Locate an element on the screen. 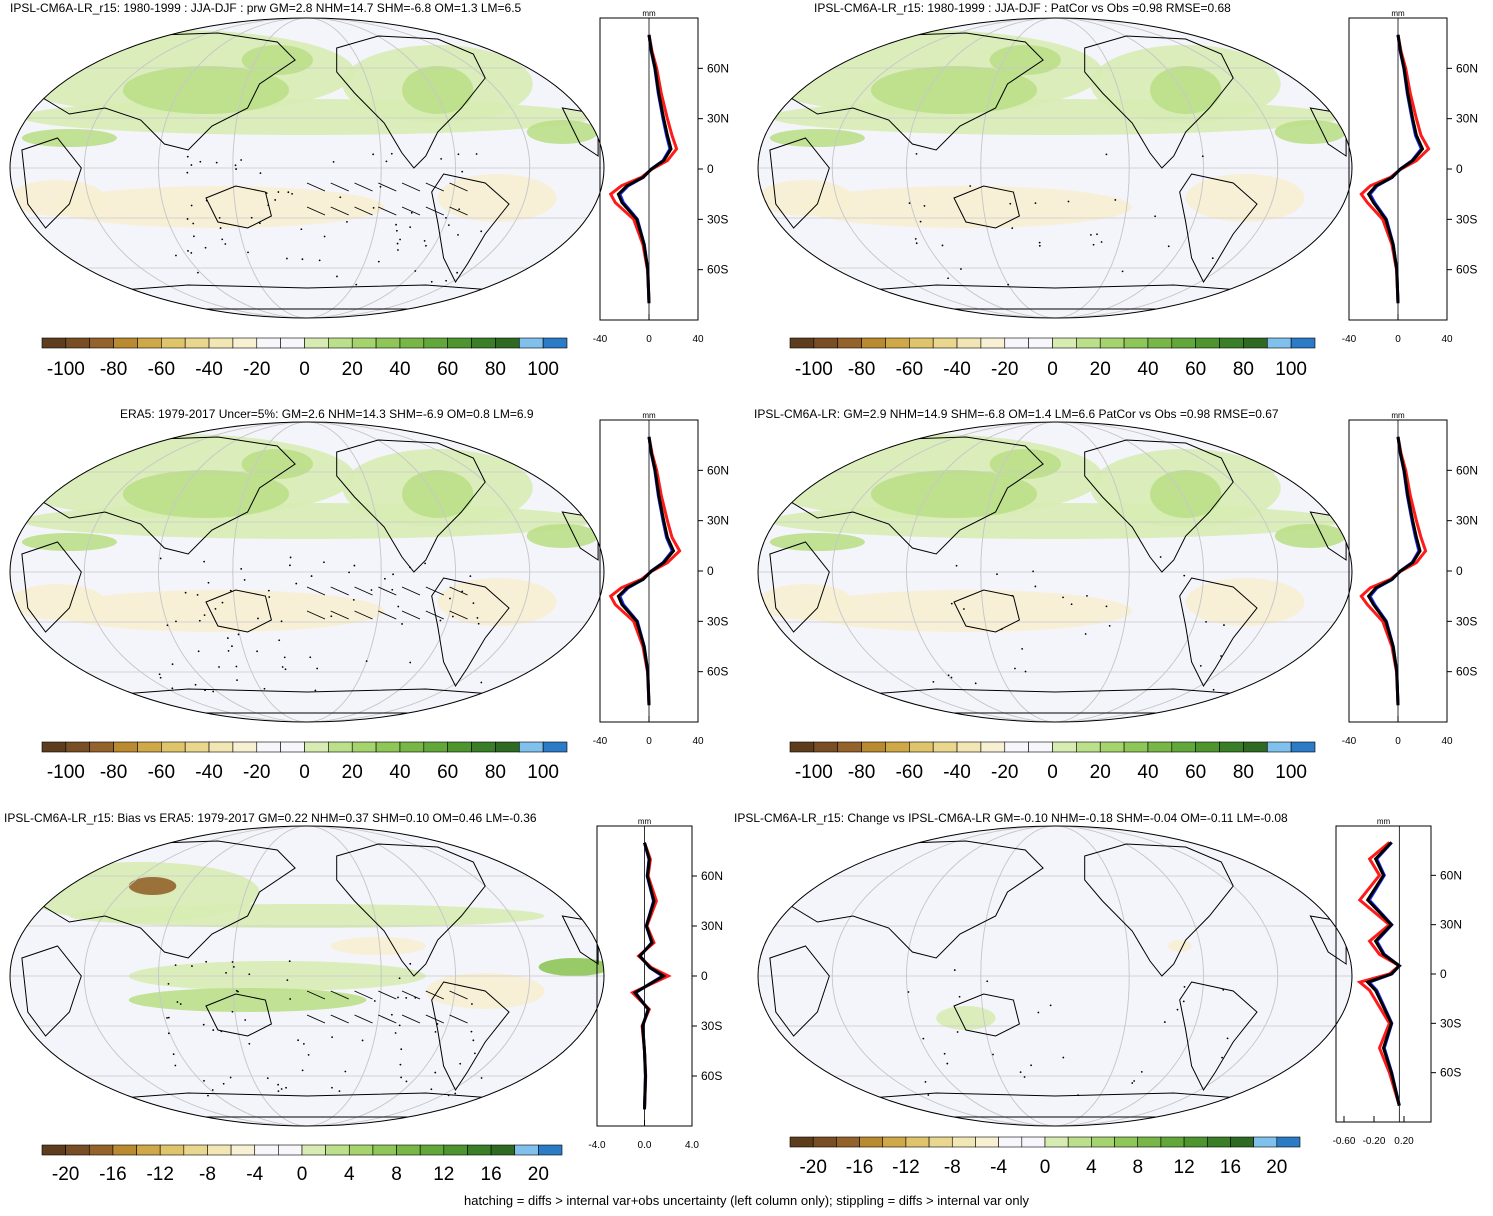 The image size is (1493, 1216). colorbar-label: 40 is located at coordinates (399, 772).